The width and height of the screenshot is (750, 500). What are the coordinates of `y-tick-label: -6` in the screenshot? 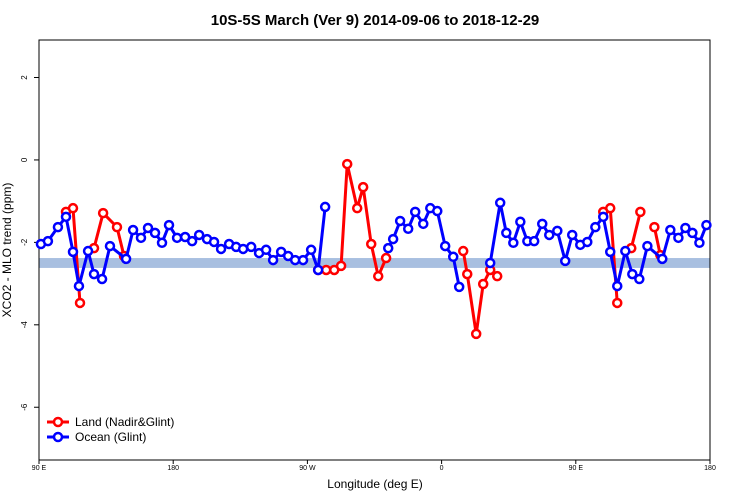 It's located at (24, 407).